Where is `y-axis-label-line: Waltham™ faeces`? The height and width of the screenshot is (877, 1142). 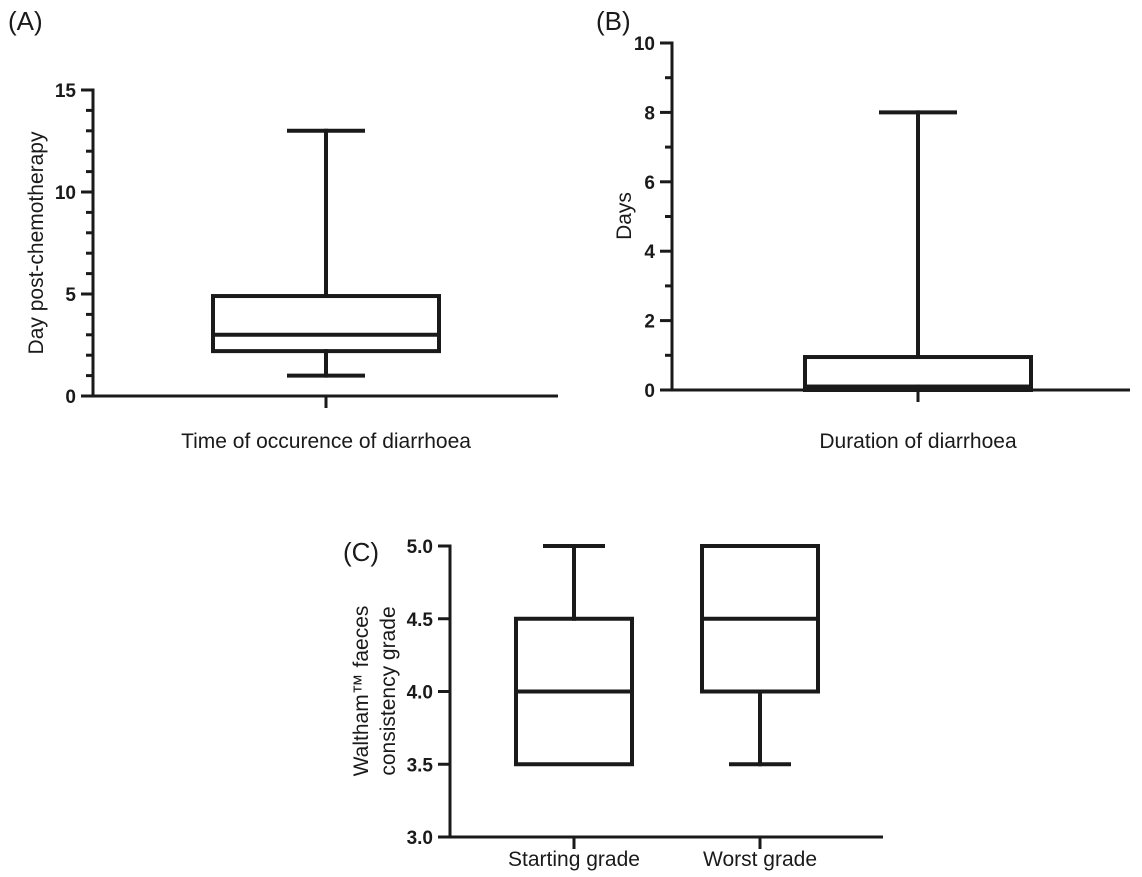 y-axis-label-line: Waltham™ faeces is located at coordinates (361, 691).